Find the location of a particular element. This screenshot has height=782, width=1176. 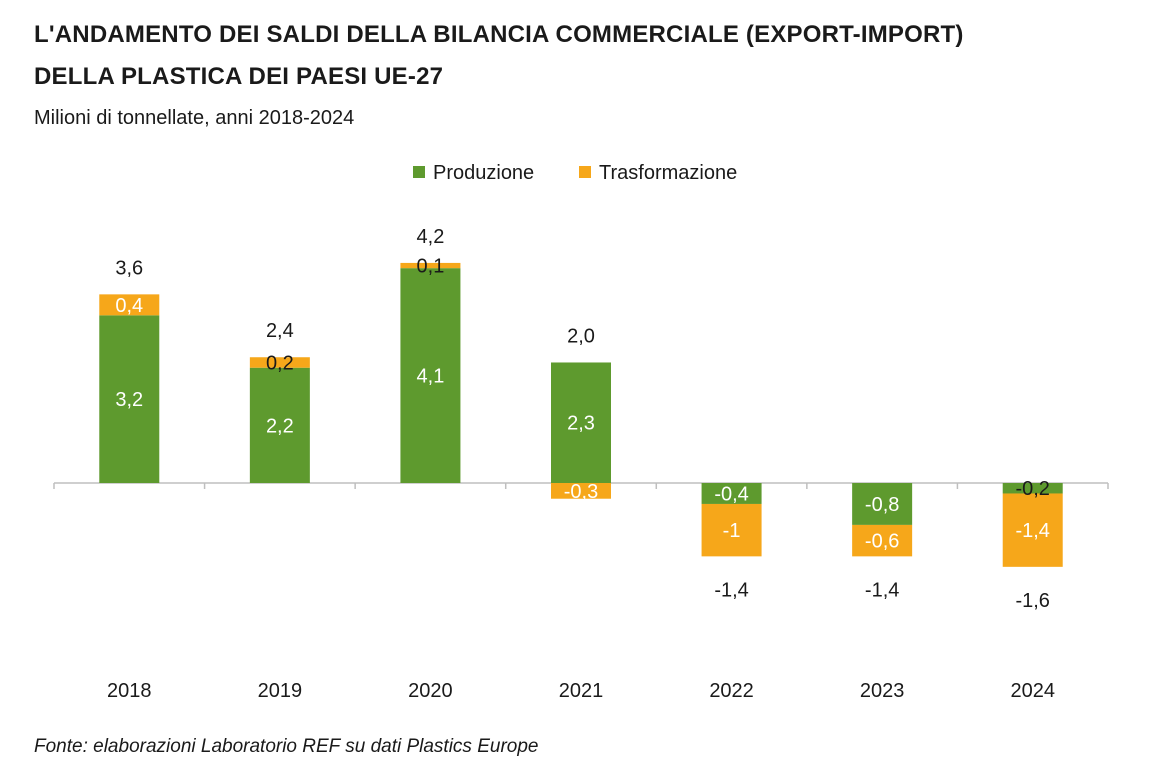

legend-swatch-trasformazione is located at coordinates (585, 172).